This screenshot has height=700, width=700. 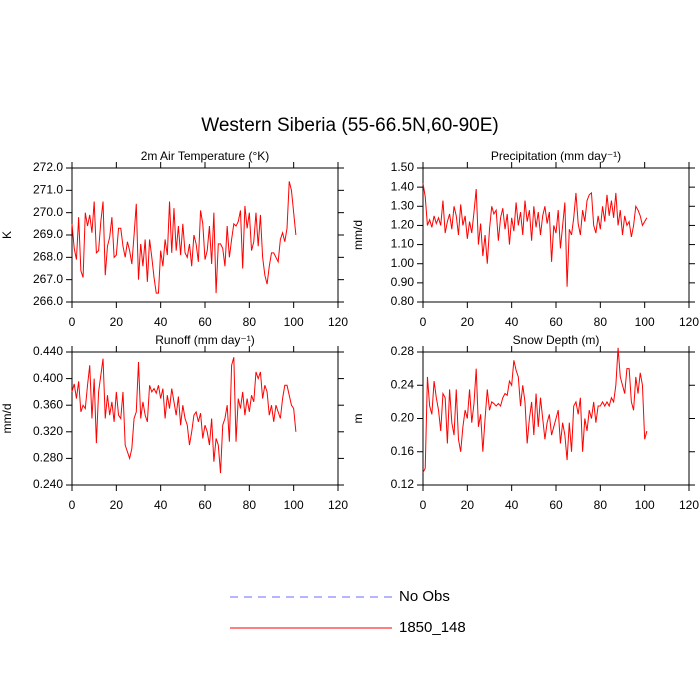 What do you see at coordinates (205, 156) in the screenshot?
I see `panel-title: 2m Air Temperature (°K)` at bounding box center [205, 156].